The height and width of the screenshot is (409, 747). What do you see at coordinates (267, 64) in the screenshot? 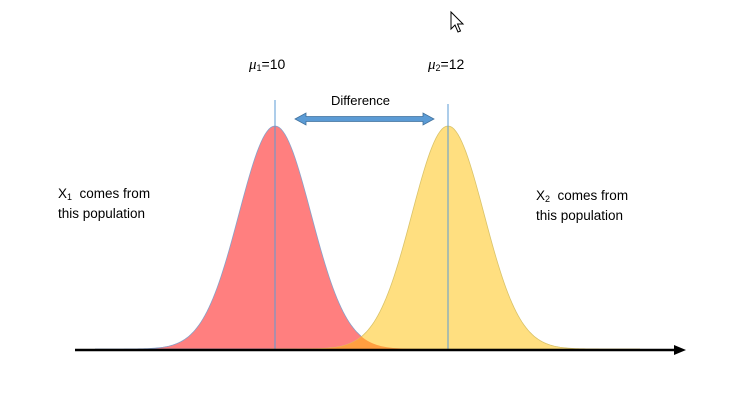
I see `mean-1-label: μ1=10` at bounding box center [267, 64].